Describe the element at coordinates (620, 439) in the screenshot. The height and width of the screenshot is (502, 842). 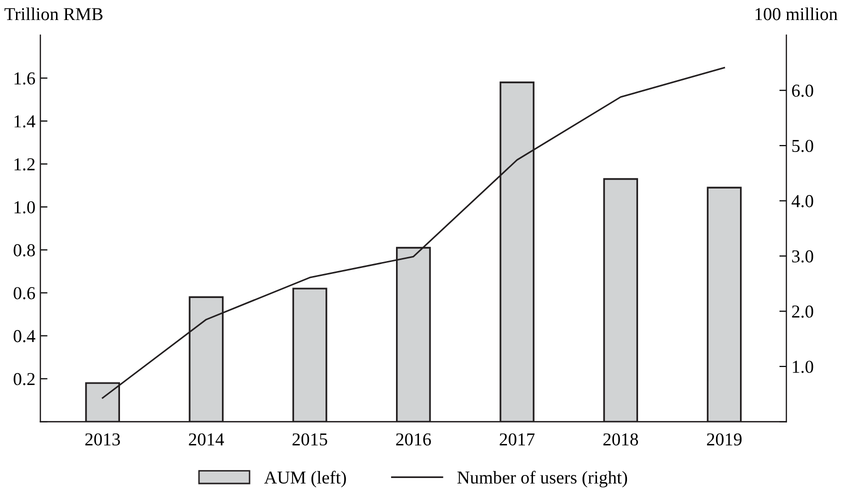
I see `x-tick-label: 2018` at that location.